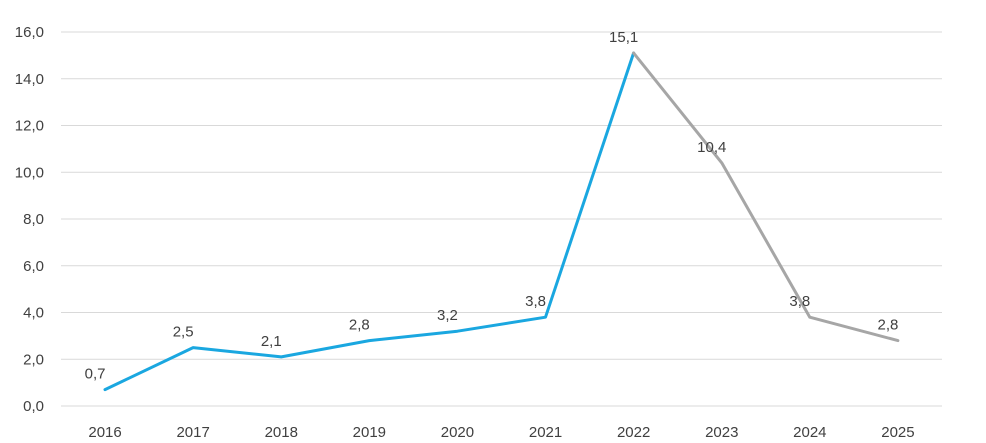 Image resolution: width=986 pixels, height=443 pixels. Describe the element at coordinates (95, 374) in the screenshot. I see `data-label: 0,7` at that location.